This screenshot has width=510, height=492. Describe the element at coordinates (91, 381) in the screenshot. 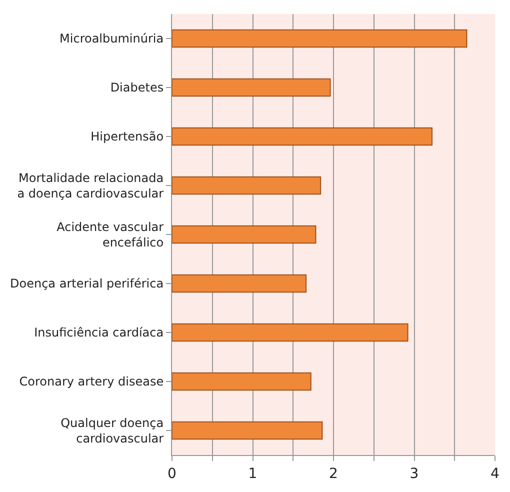

I see `y-tick-label: Coronary artery disease` at that location.